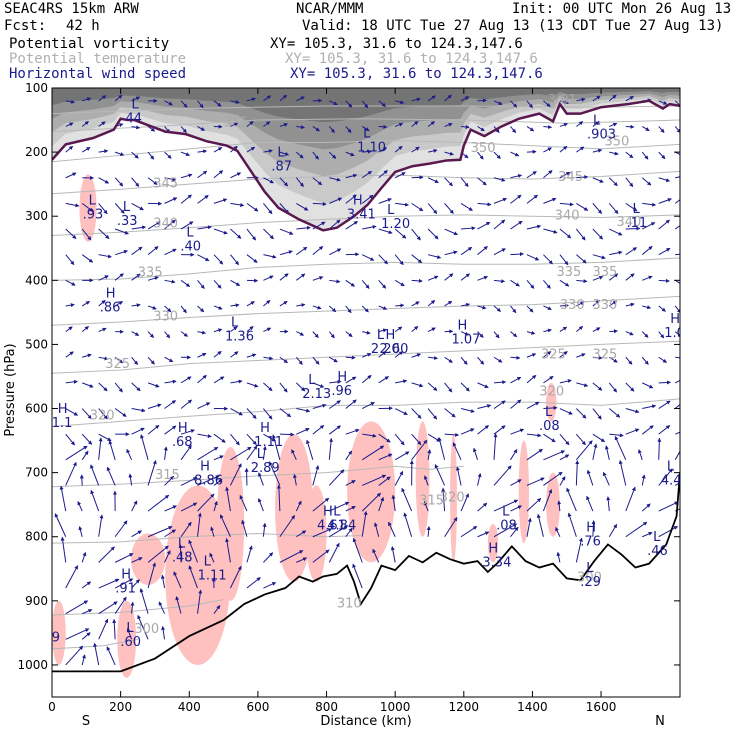  Describe the element at coordinates (212, 576) in the screenshot. I see `hl-marker-value: 1.11` at that location.